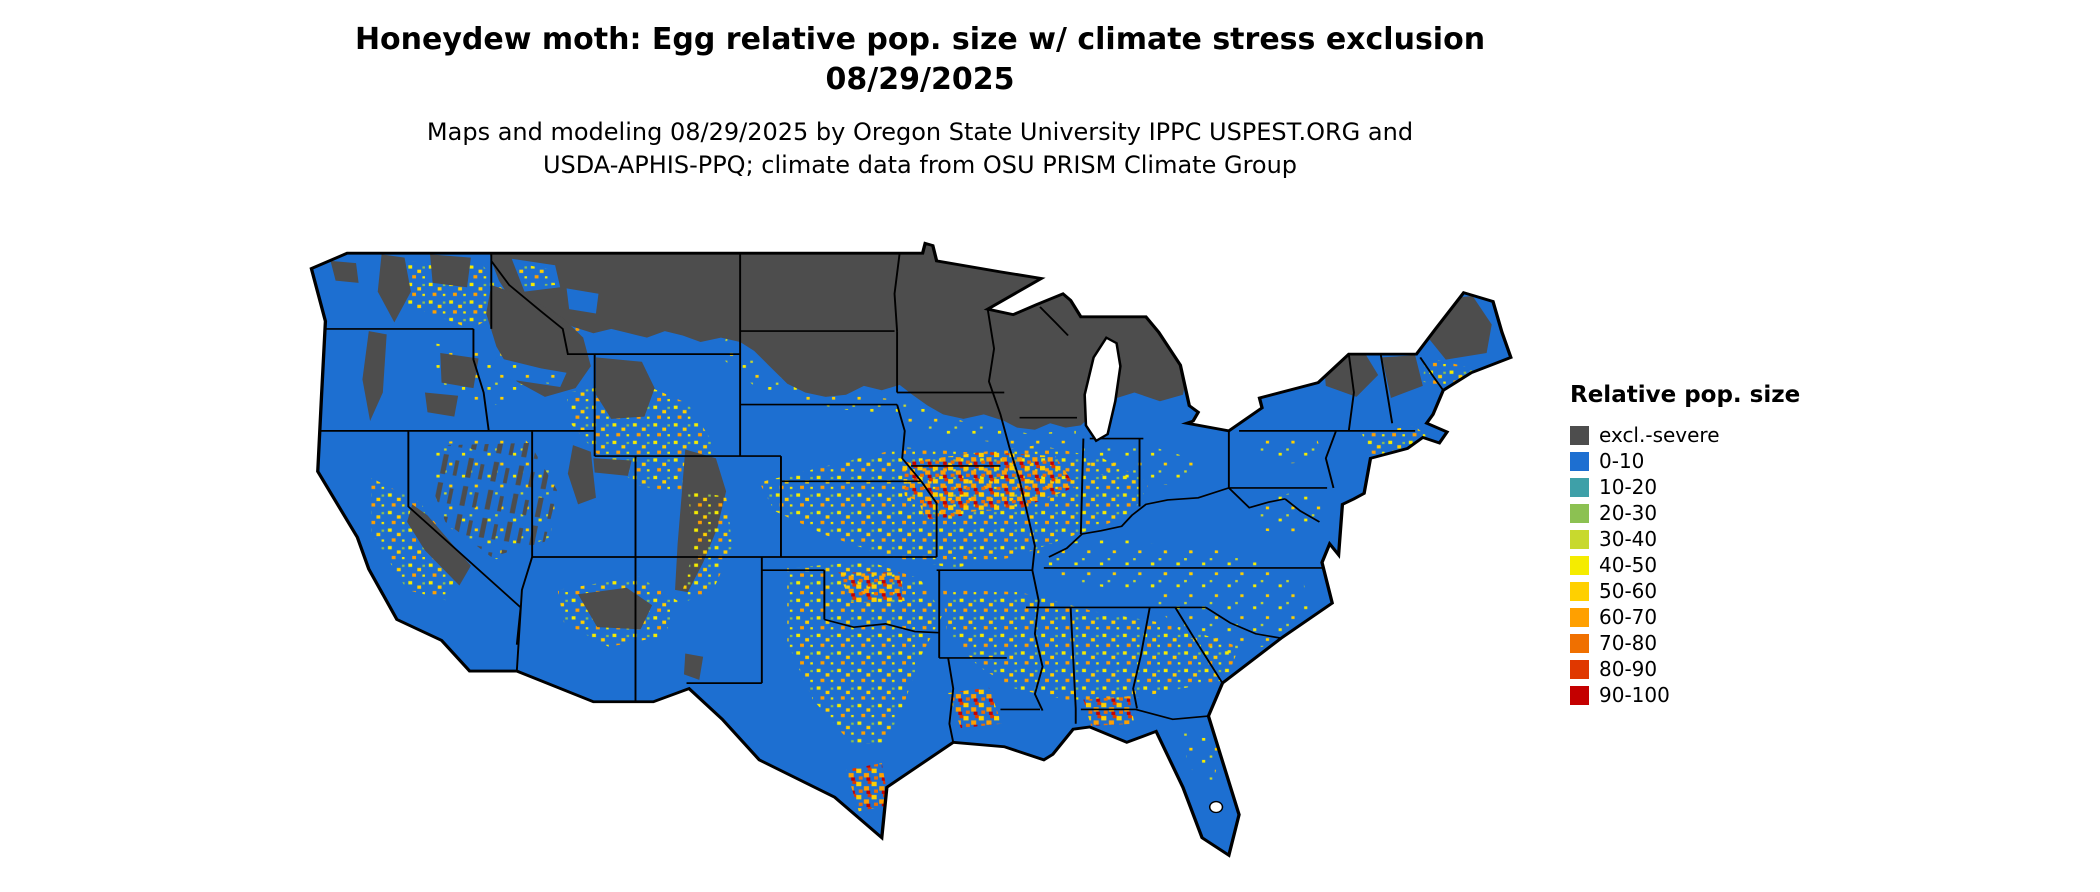  I want to click on legend-label: 20-30, so click(1628, 513).